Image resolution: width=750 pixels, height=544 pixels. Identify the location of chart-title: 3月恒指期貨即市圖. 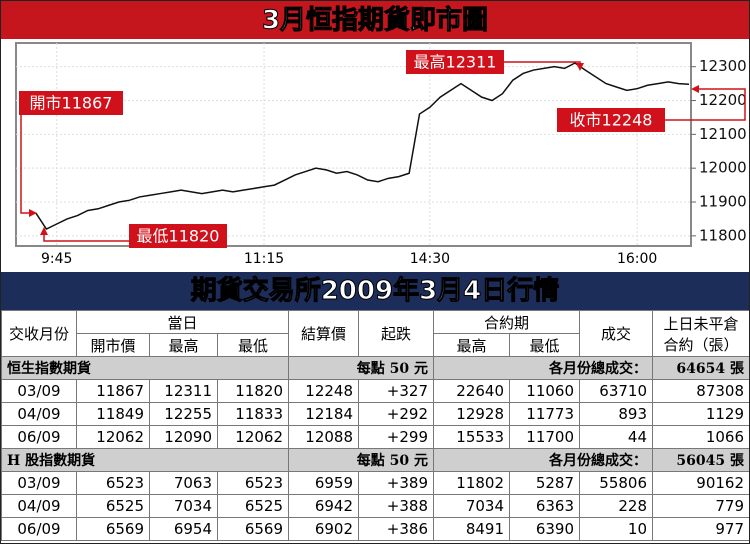
(375, 20).